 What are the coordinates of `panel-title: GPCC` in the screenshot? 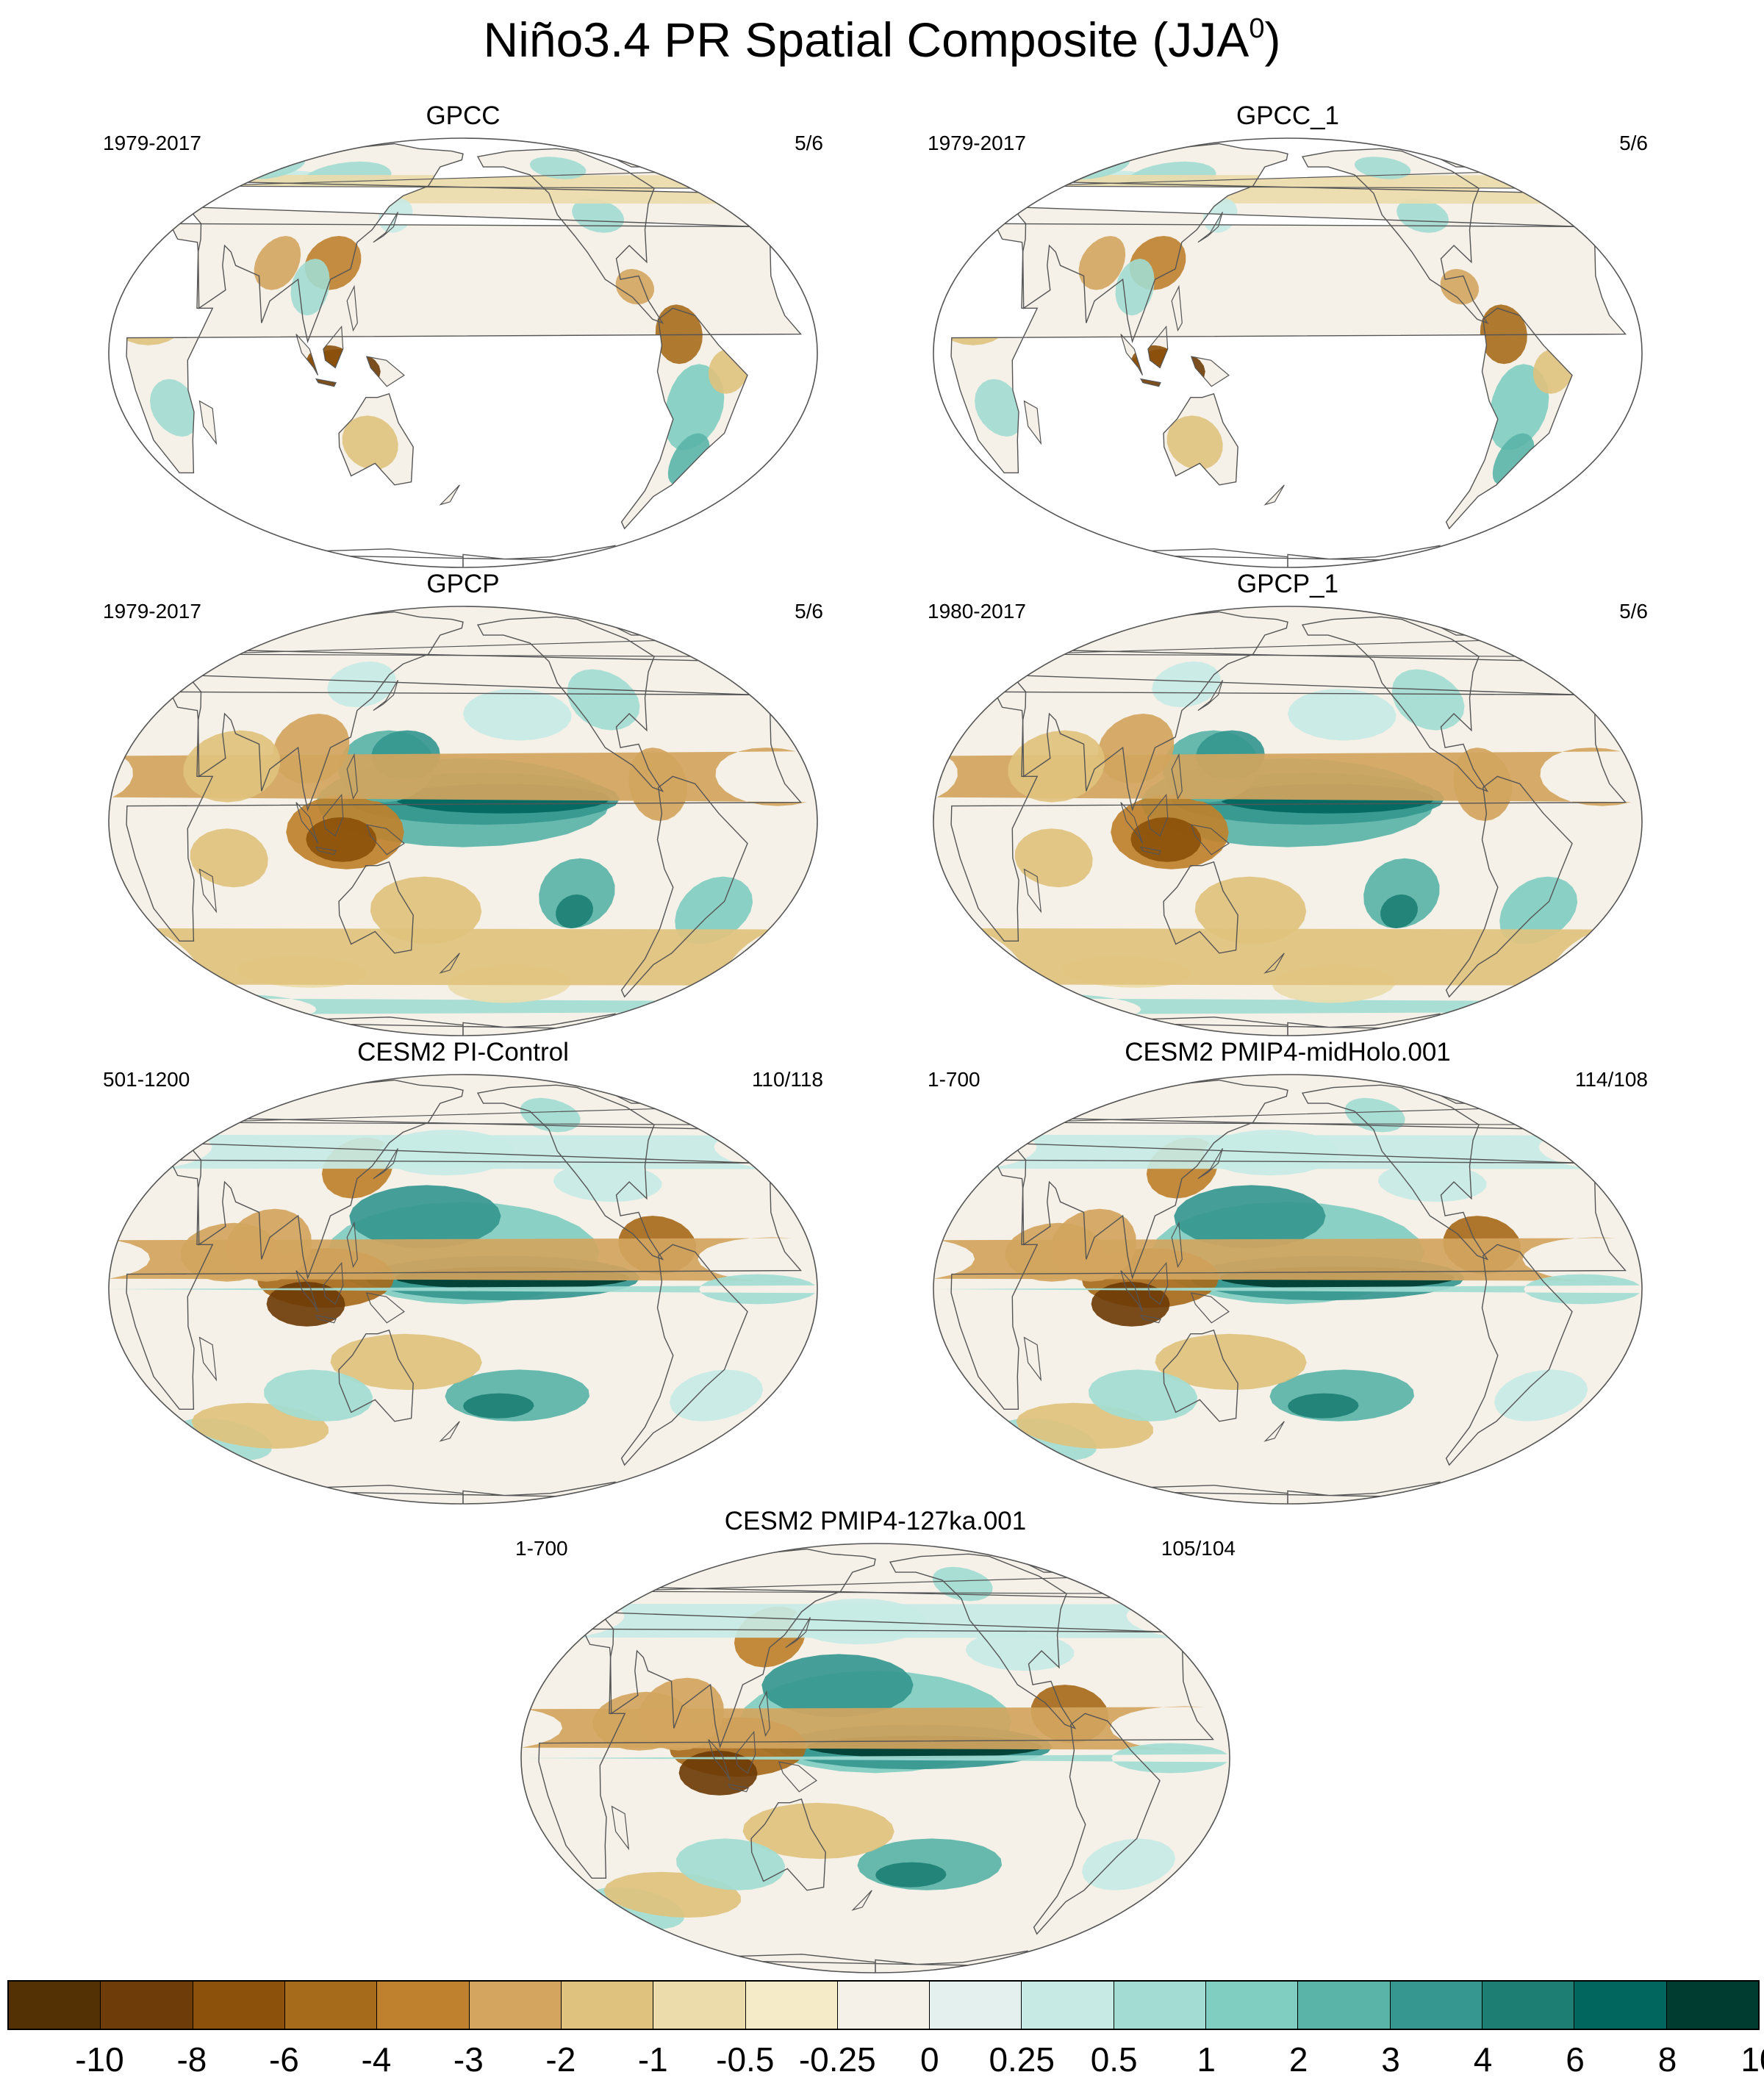 It's located at (463, 115).